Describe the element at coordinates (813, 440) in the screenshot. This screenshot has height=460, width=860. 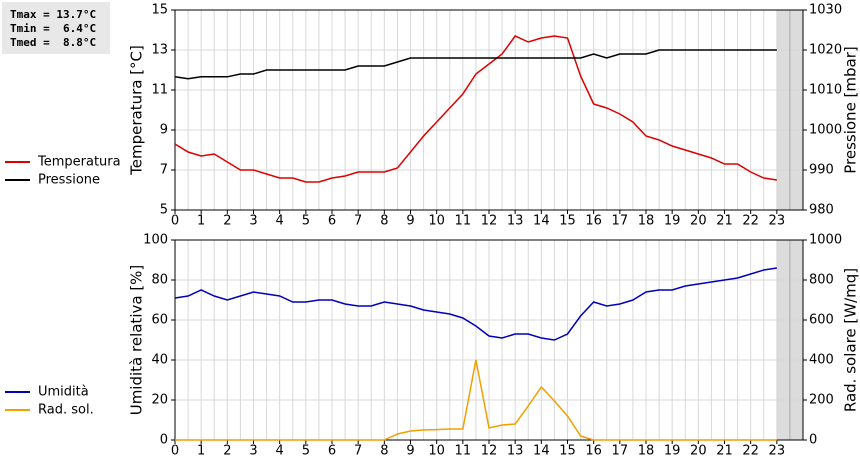
I see `y2-tick-label: 0` at that location.